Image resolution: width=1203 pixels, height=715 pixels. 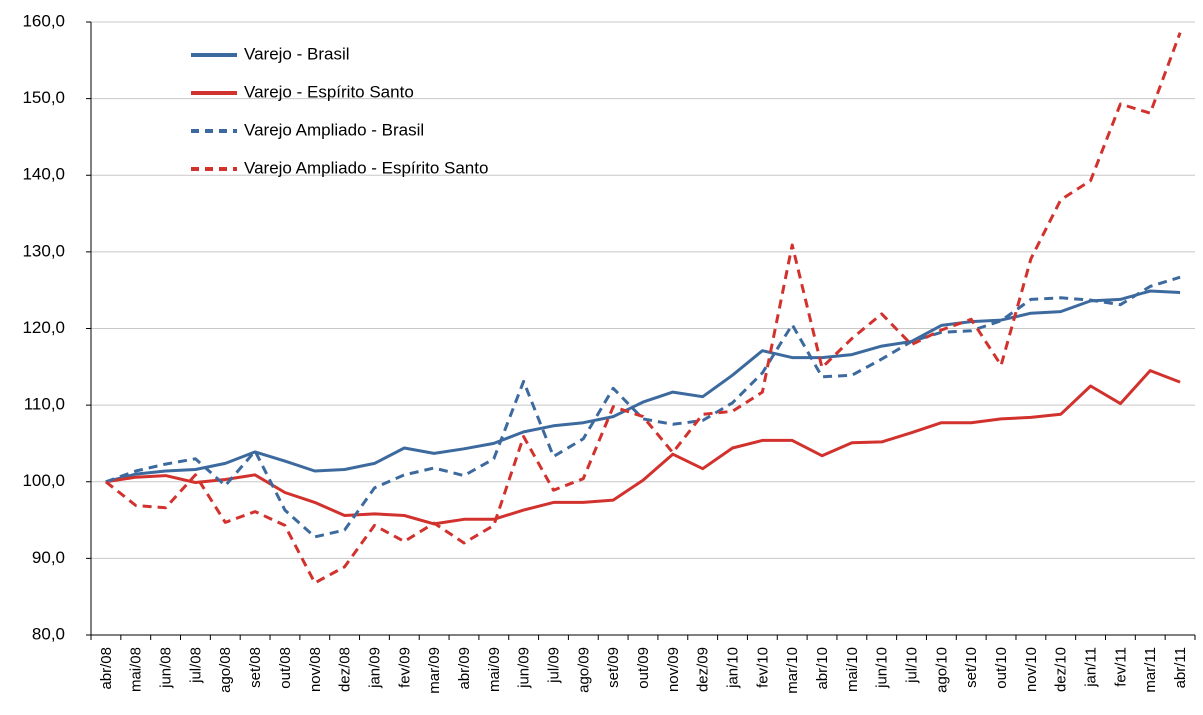 What do you see at coordinates (43, 250) in the screenshot?
I see `y-tick-label: 130,0` at bounding box center [43, 250].